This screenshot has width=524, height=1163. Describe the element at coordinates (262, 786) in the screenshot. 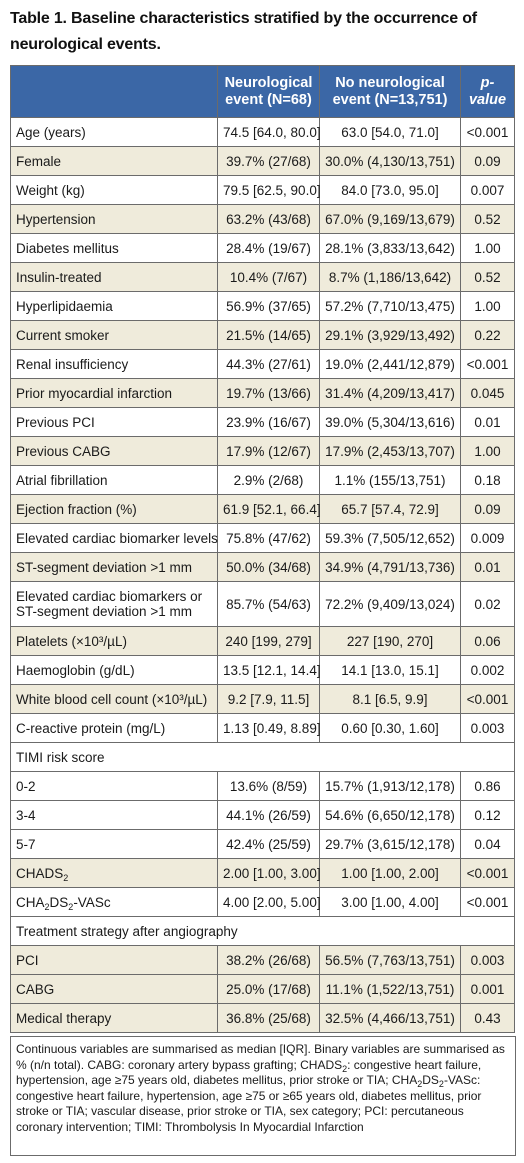

I see `table-row: 0-2 13.6% (8/59) 15.7% (1,913/12,178) 0.86` at that location.